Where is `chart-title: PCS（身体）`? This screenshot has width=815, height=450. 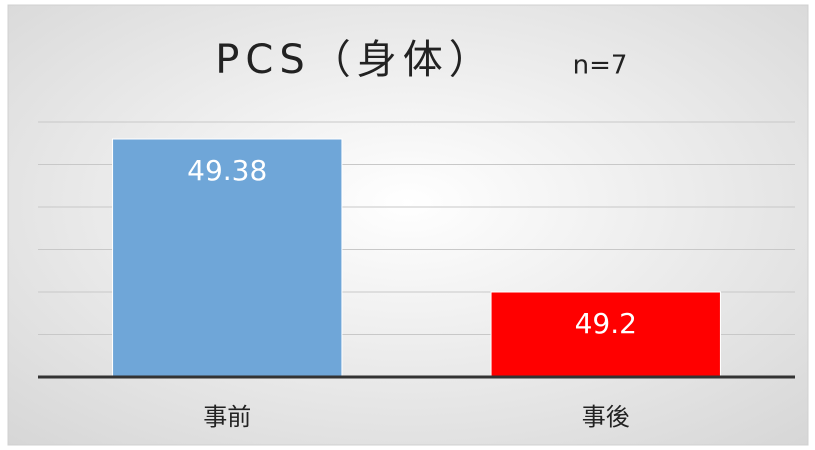
chart-title: PCS（身体） is located at coordinates (354, 60).